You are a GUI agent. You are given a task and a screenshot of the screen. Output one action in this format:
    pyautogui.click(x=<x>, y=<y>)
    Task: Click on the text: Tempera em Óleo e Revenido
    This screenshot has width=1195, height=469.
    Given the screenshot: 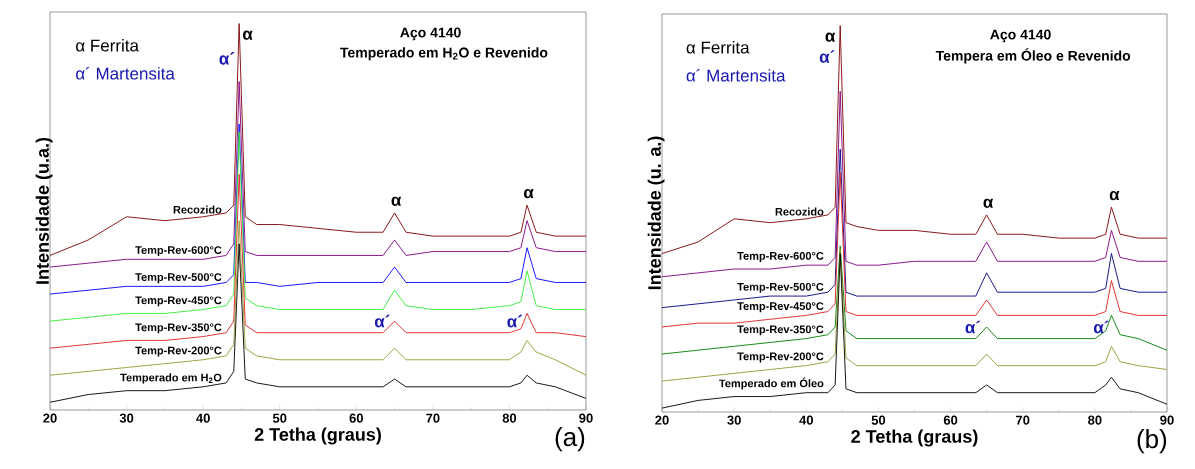 What is the action you would take?
    pyautogui.click(x=1033, y=56)
    